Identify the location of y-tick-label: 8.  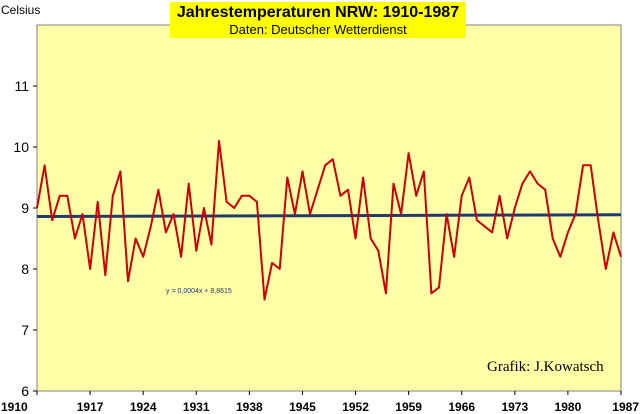
(25, 269).